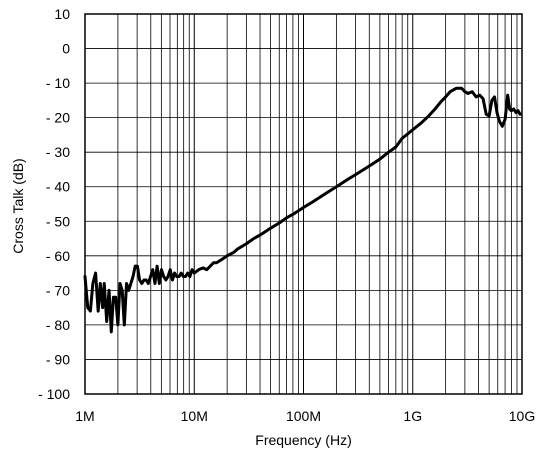  What do you see at coordinates (58, 325) in the screenshot?
I see `y-tick-label: - 80` at bounding box center [58, 325].